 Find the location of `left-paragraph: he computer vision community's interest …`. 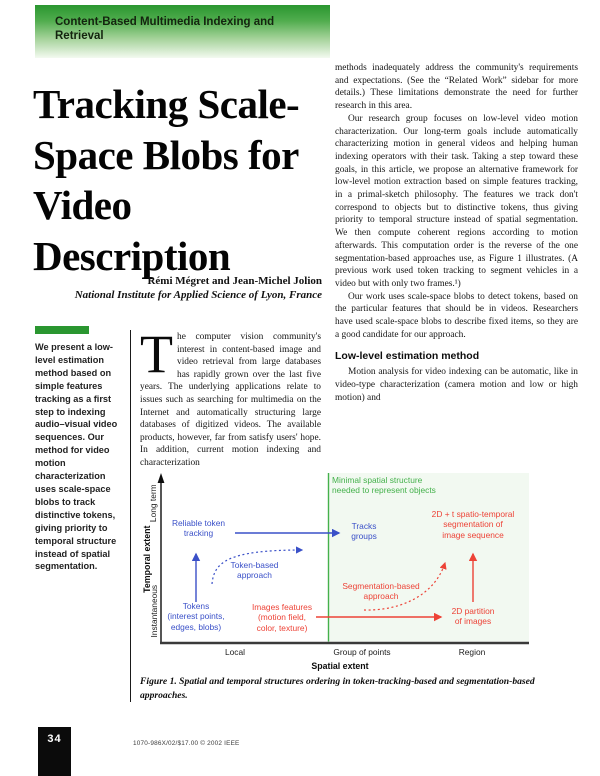

left-paragraph: he computer vision community's interest … is located at coordinates (230, 400).